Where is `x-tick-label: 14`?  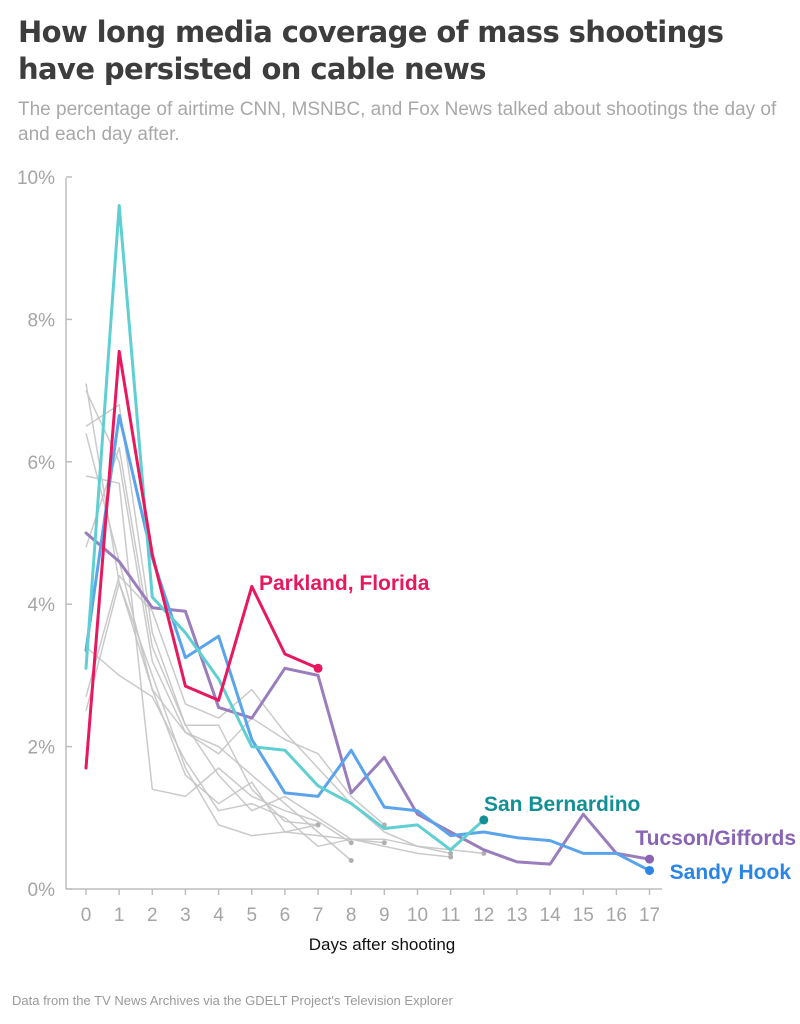
x-tick-label: 14 is located at coordinates (551, 915).